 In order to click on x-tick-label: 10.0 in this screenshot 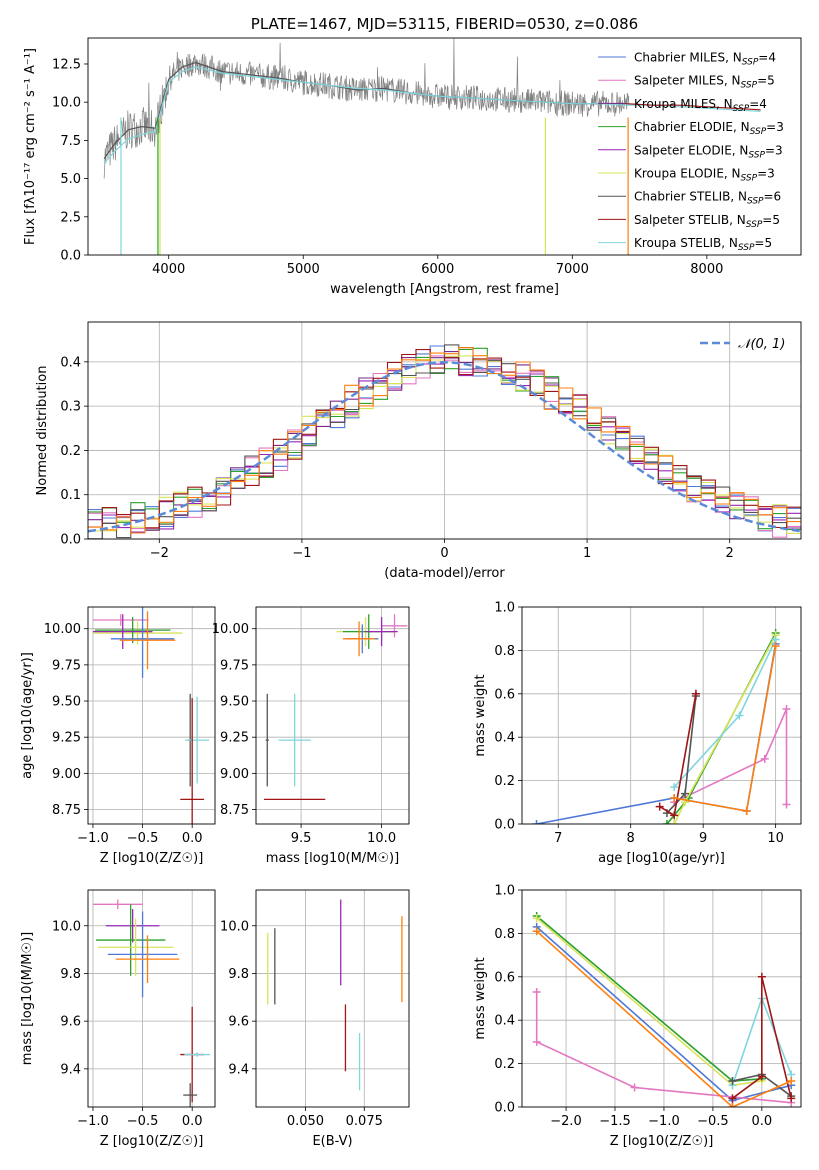, I will do `click(381, 838)`.